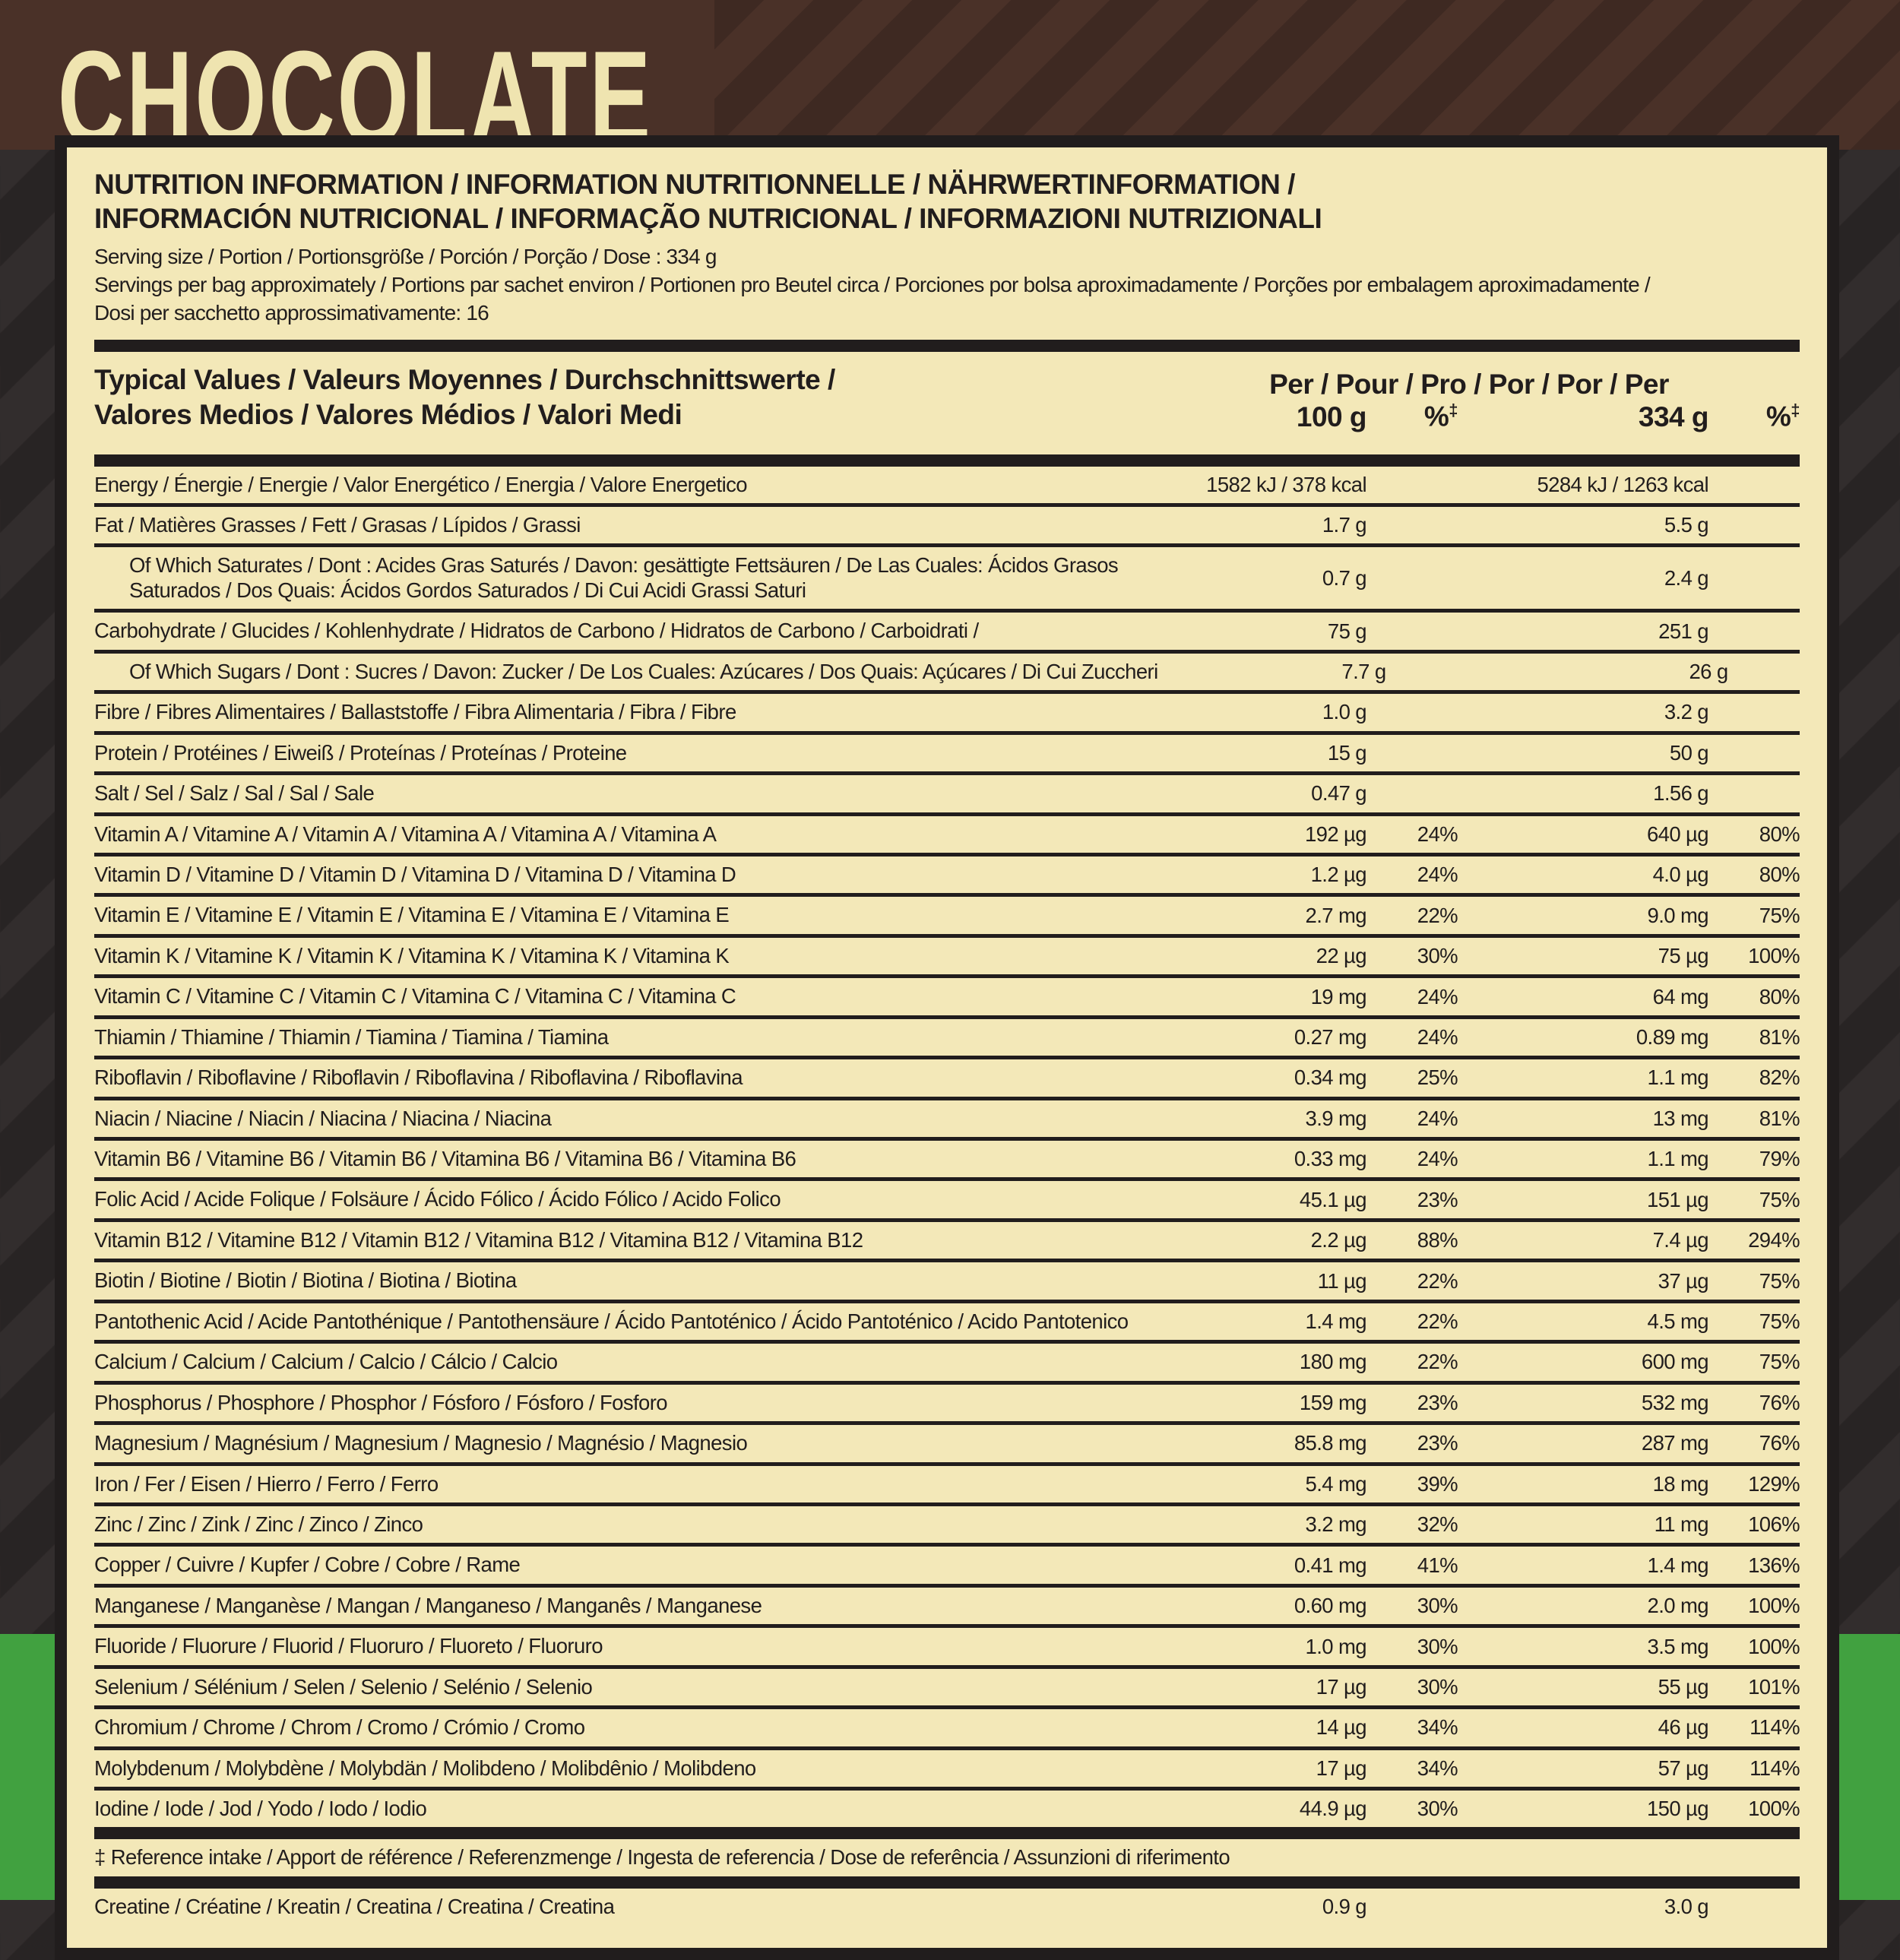  What do you see at coordinates (1469, 417) in the screenshot?
I see `column-labels: 100 g %‡ 334 g %‡` at bounding box center [1469, 417].